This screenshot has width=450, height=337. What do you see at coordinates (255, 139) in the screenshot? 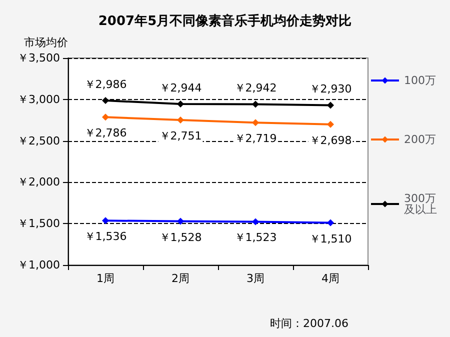
I see `data-label: ￥2,719` at bounding box center [255, 139].